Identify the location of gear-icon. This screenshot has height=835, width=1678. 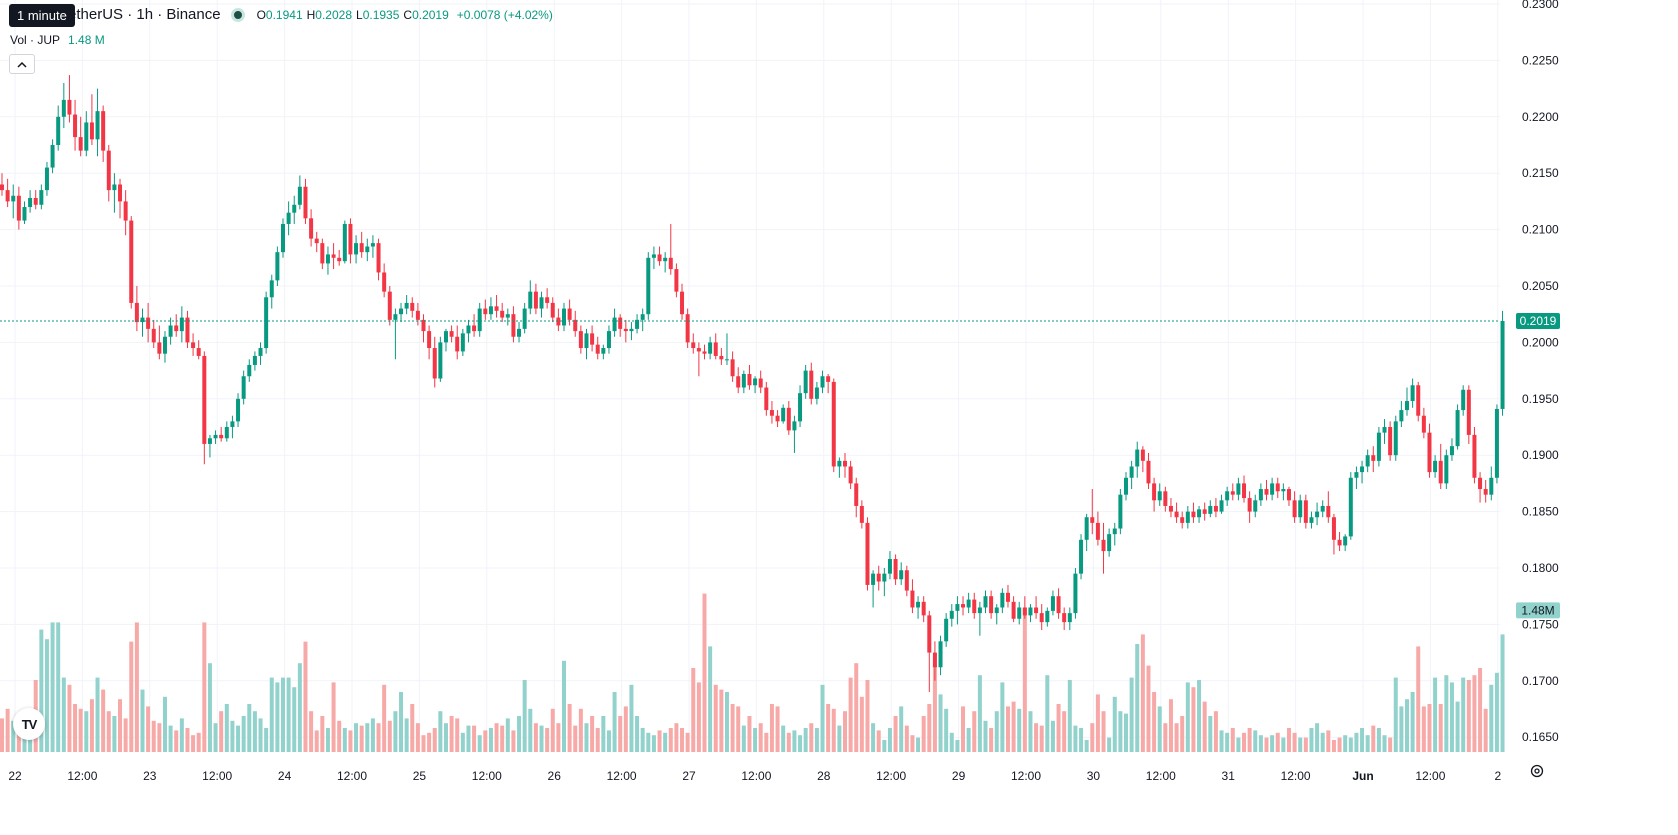
(1537, 771).